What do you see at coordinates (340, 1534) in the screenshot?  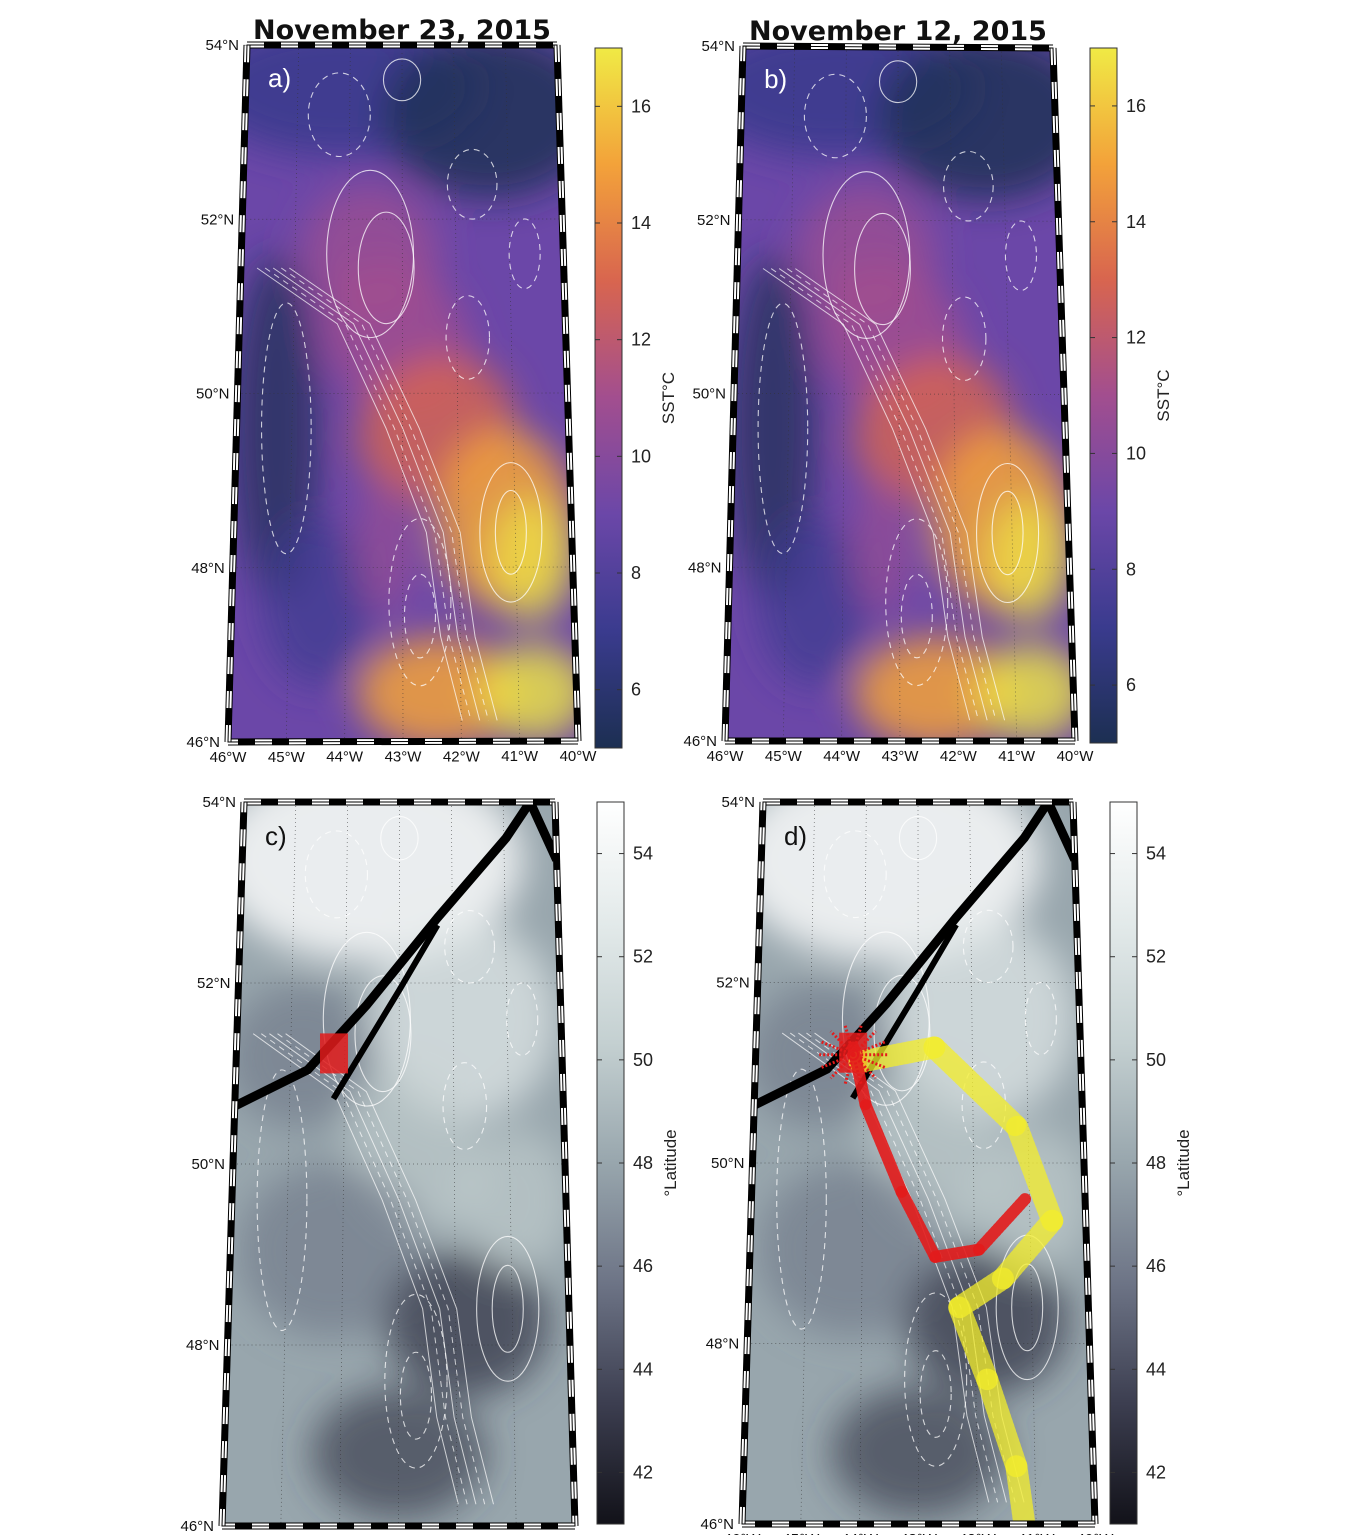 I see `lon-label: 44°W` at bounding box center [340, 1534].